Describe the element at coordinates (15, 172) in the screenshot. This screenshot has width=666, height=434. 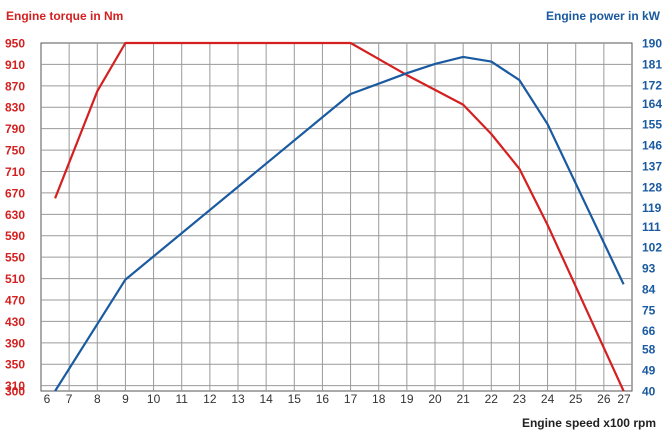
I see `left-tick-label: 710` at that location.